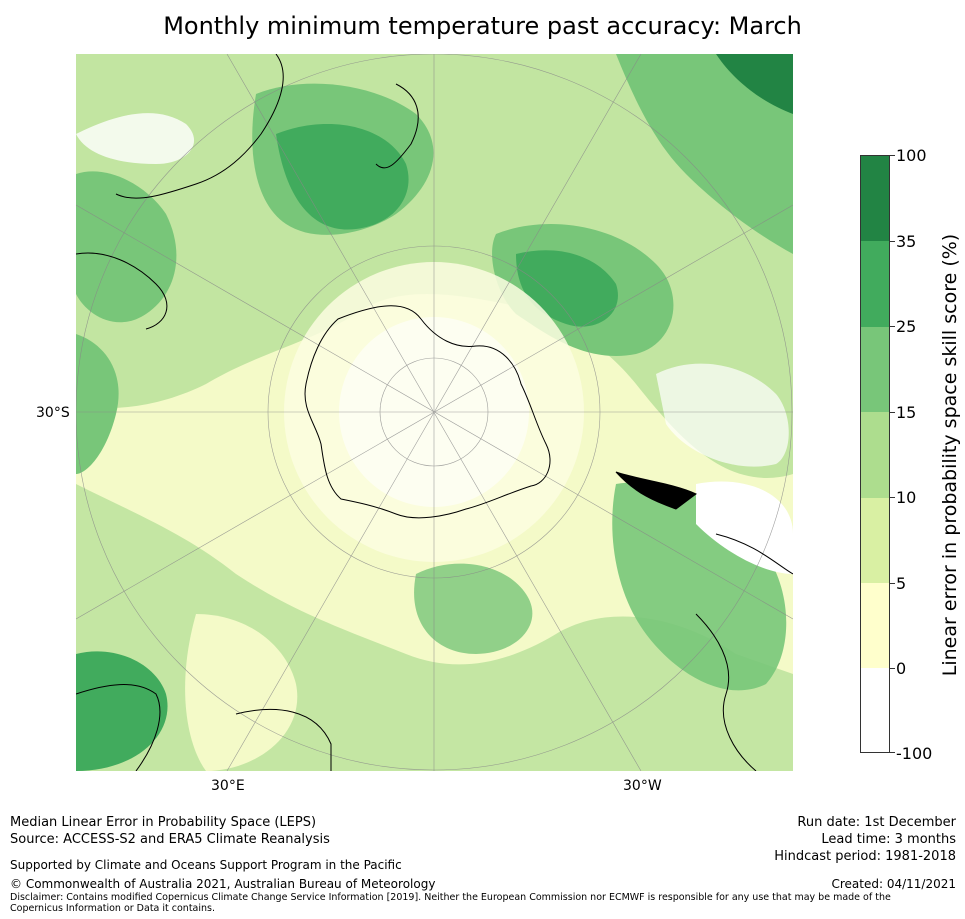 This screenshot has width=965, height=919. Describe the element at coordinates (906, 241) in the screenshot. I see `colorbar-tick: 35` at that location.